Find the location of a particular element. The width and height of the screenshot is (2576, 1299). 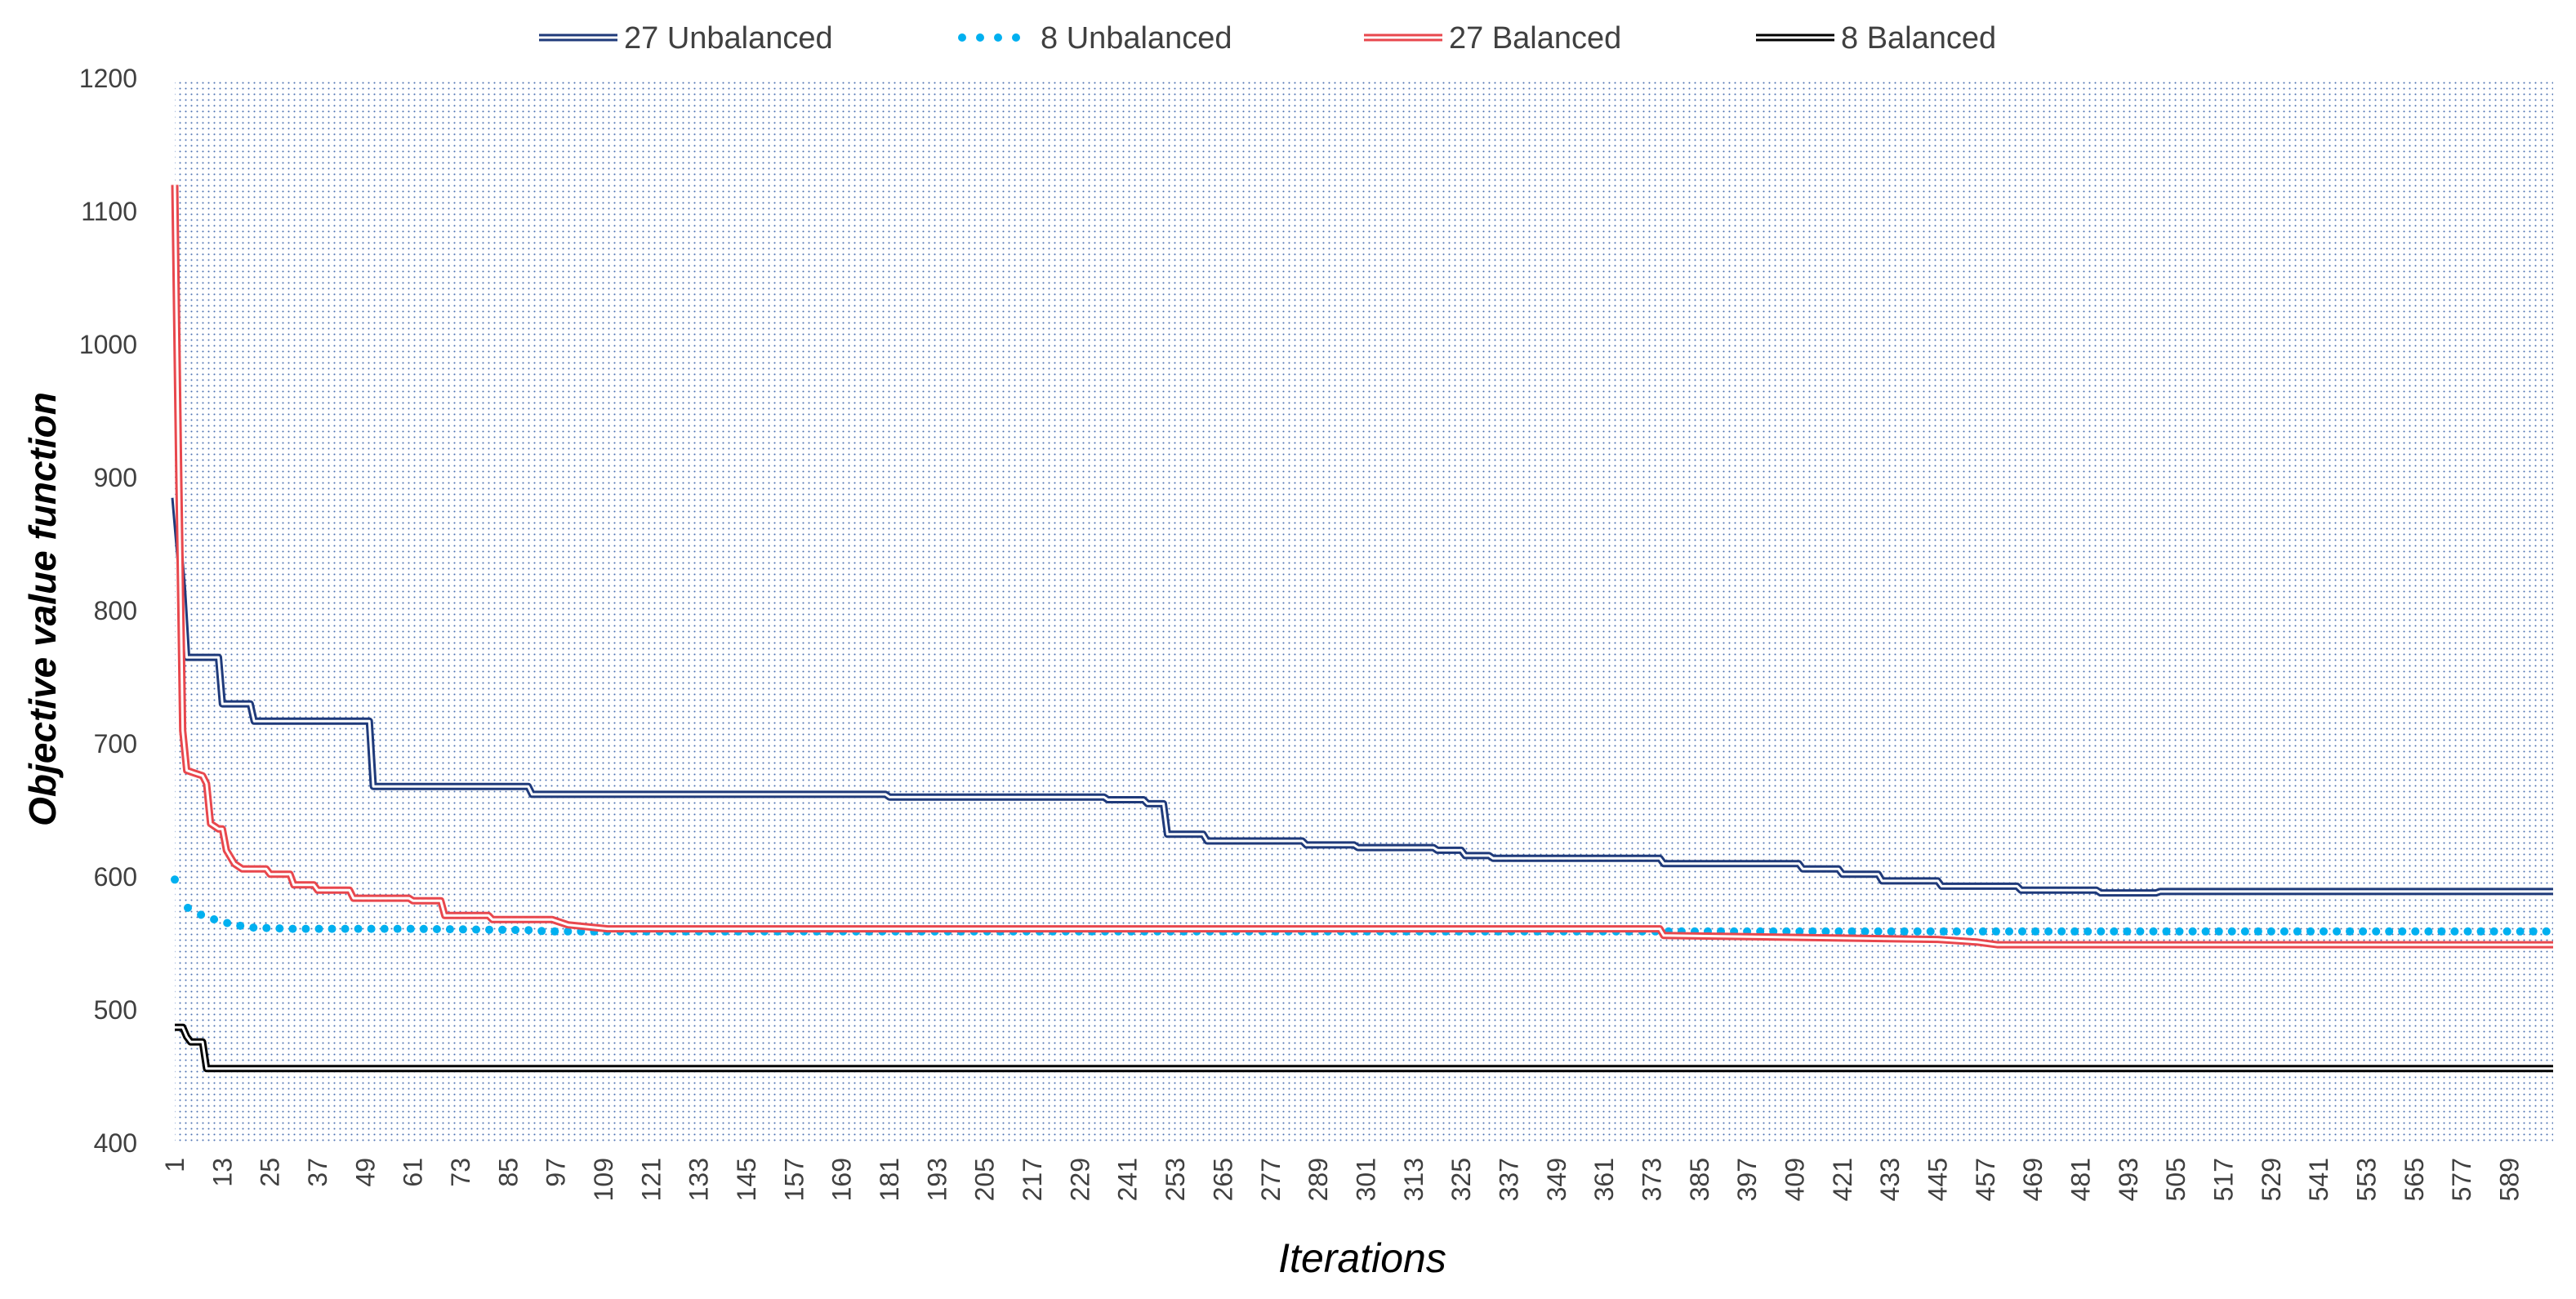

x-tick-label: 13 is located at coordinates (222, 1172).